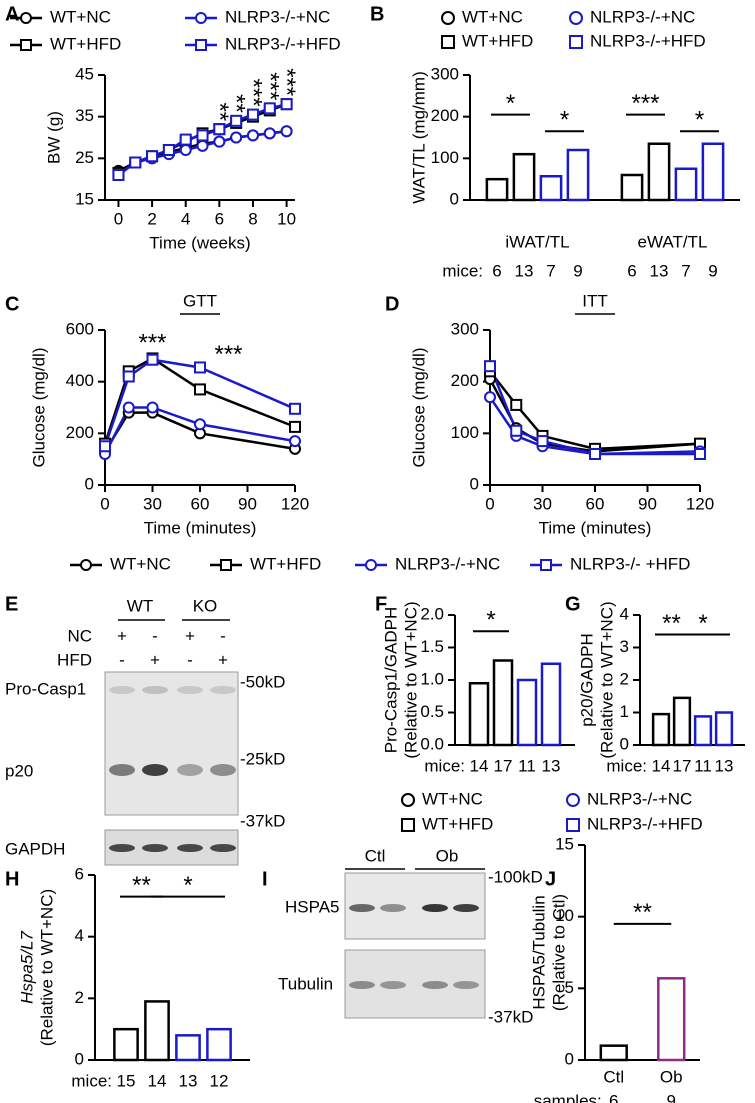 The width and height of the screenshot is (755, 1103). I want to click on subtitle: ITT, so click(595, 300).